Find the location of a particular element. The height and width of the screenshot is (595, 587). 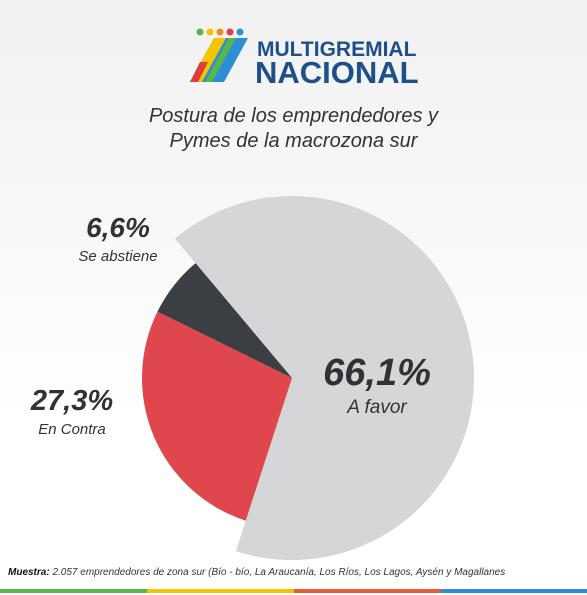

logo-icon is located at coordinates (219, 55).